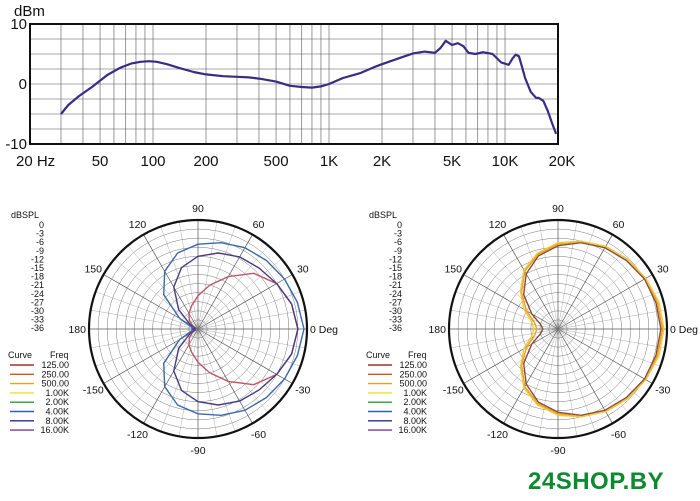 This screenshot has width=700, height=501. Describe the element at coordinates (100, 161) in the screenshot. I see `fr-x-tick-label: 50` at that location.